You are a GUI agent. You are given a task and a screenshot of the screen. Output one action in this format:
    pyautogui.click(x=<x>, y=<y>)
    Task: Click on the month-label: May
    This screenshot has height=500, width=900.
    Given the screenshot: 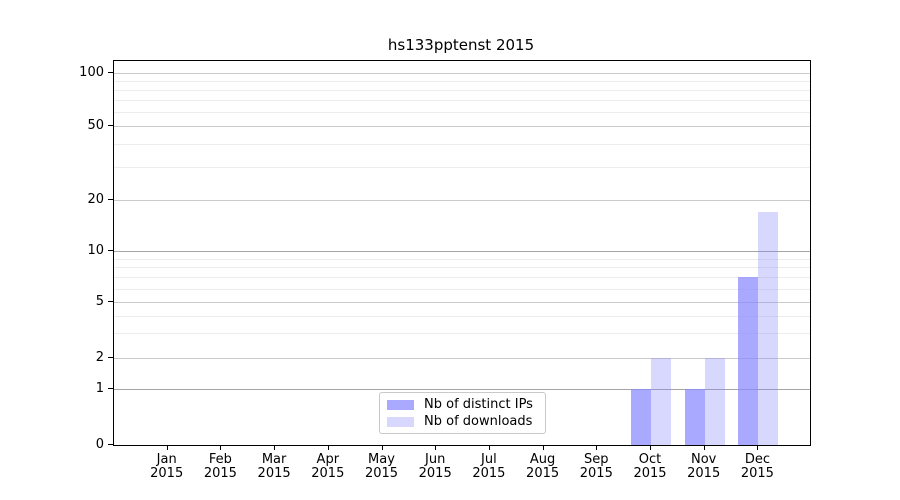 What is the action you would take?
    pyautogui.click(x=381, y=459)
    